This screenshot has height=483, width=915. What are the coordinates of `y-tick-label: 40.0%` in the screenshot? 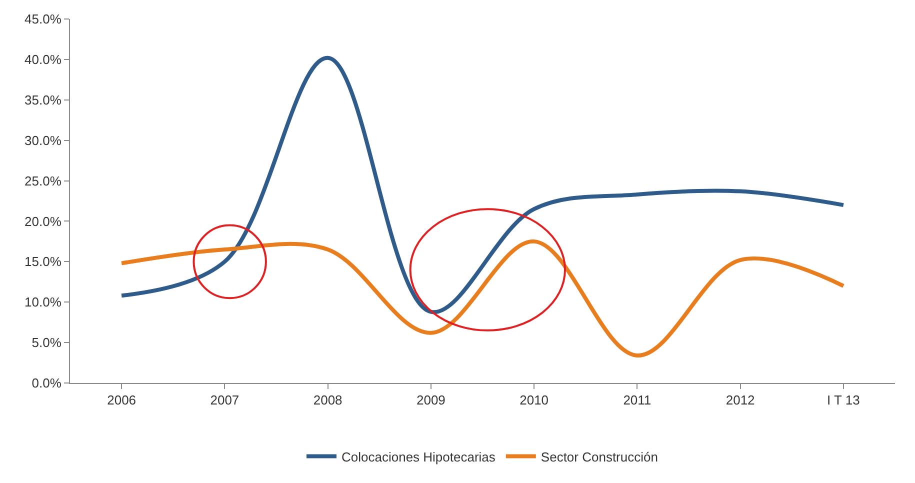 It's located at (43, 59).